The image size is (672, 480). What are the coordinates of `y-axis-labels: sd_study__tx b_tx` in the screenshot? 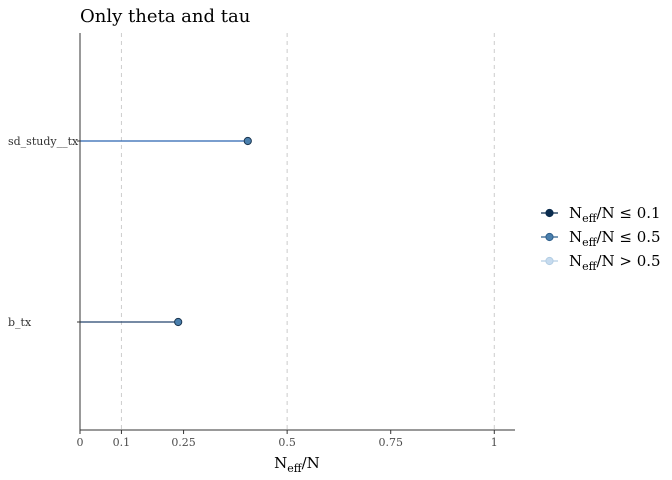 It's located at (44, 232).